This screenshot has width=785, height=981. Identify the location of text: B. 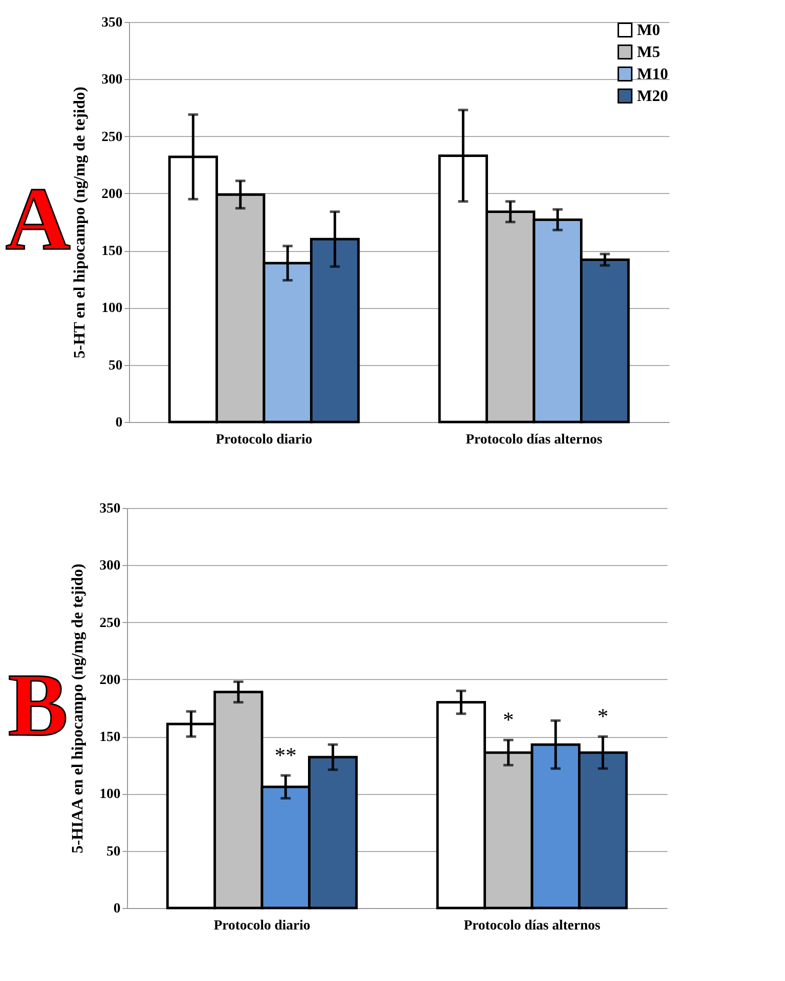
(38, 705).